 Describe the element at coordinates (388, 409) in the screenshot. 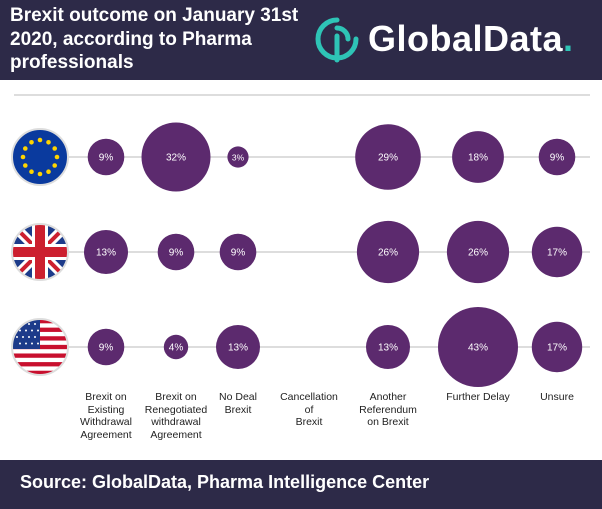

I see `category-label: Another Referendum on Brexit` at that location.